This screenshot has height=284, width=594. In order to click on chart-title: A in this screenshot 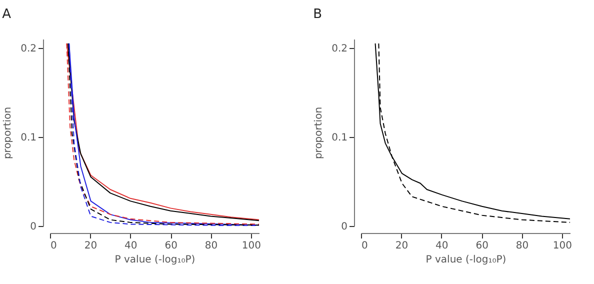, I will do `click(7, 14)`.